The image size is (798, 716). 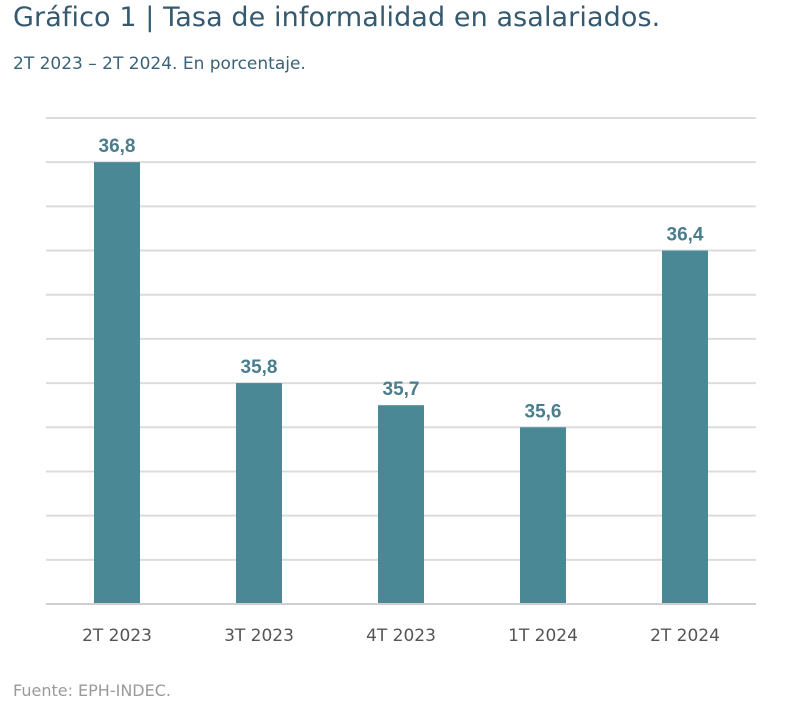 I want to click on x-tick-label: 2T 2023, so click(x=117, y=636).